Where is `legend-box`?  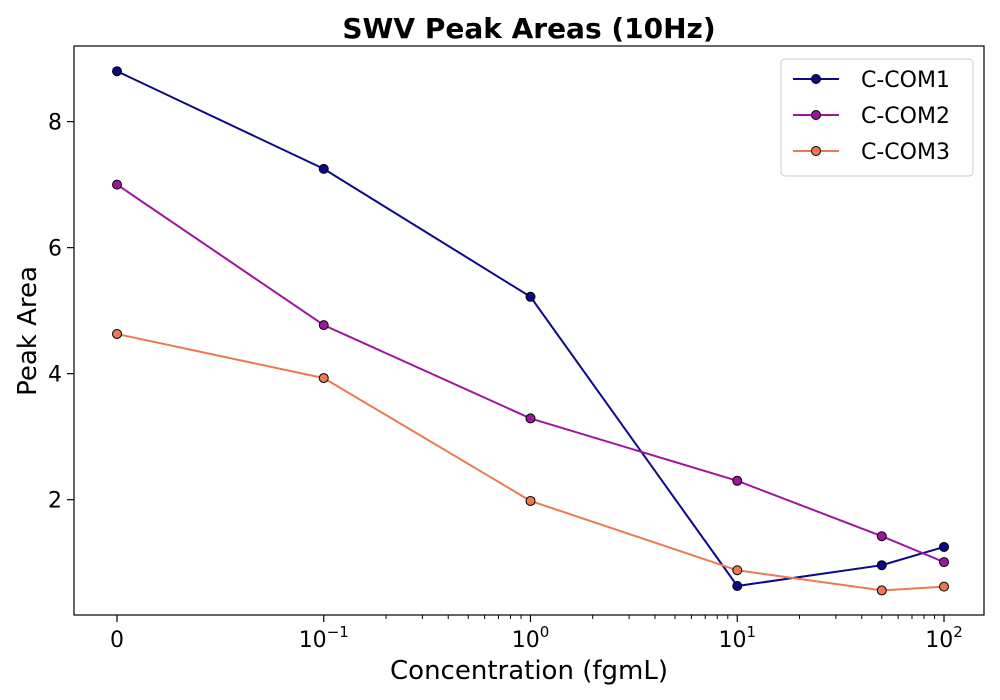
legend-box is located at coordinates (877, 117).